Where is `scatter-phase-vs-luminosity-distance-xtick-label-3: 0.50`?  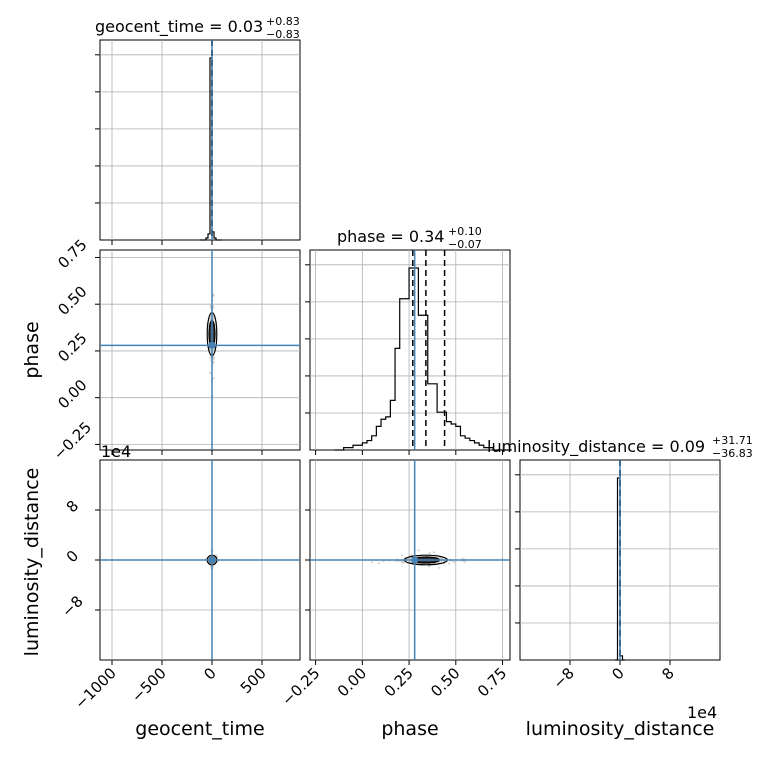 scatter-phase-vs-luminosity-distance-xtick-label-3: 0.50 is located at coordinates (445, 682).